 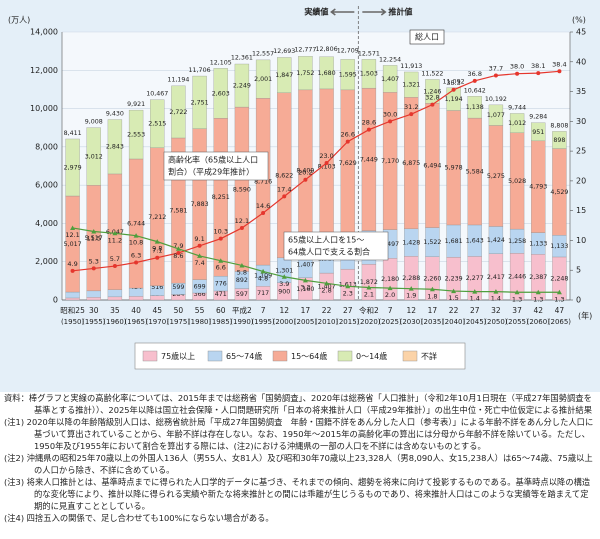 What do you see at coordinates (213, 160) in the screenshot?
I see `line-annotation: 高齢化率（65歳以上人口` at bounding box center [213, 160].